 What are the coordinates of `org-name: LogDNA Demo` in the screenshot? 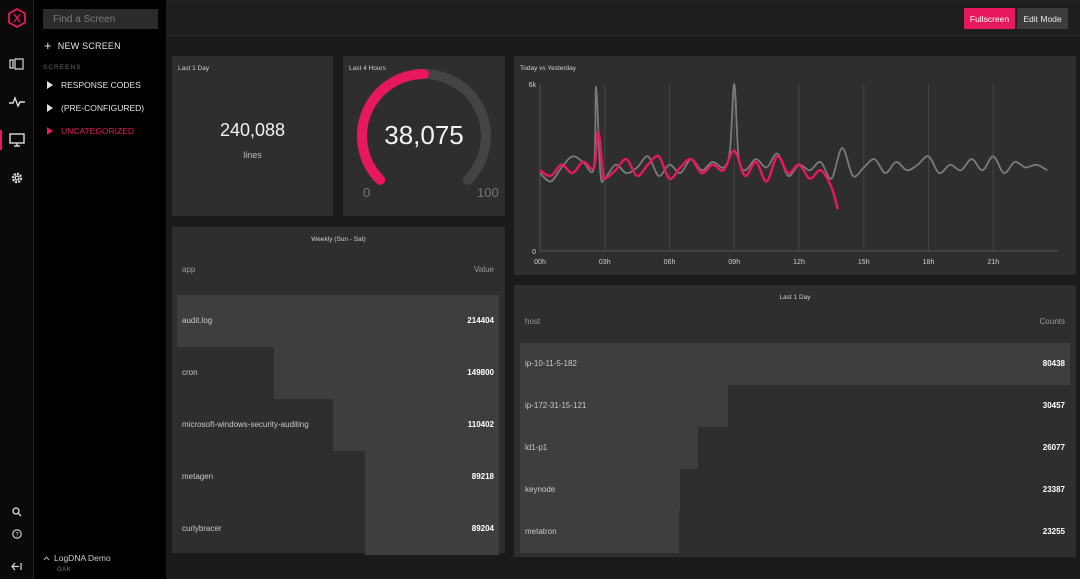 It's located at (82, 558).